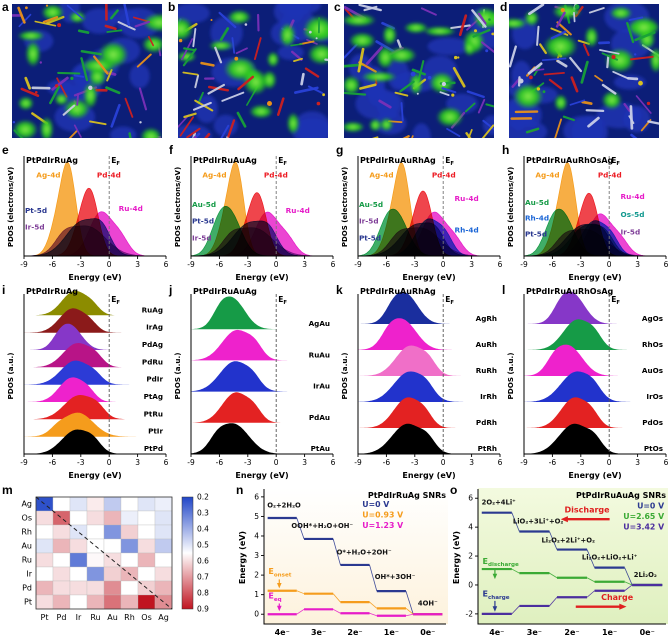  What do you see at coordinates (427, 632) in the screenshot?
I see `x-tick-label: 0e⁻` at bounding box center [427, 632].